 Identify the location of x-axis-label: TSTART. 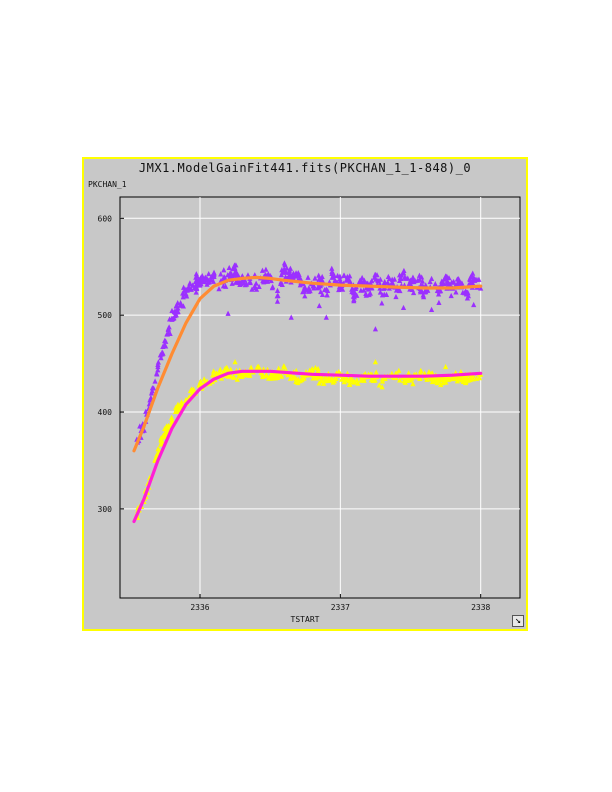
(305, 619).